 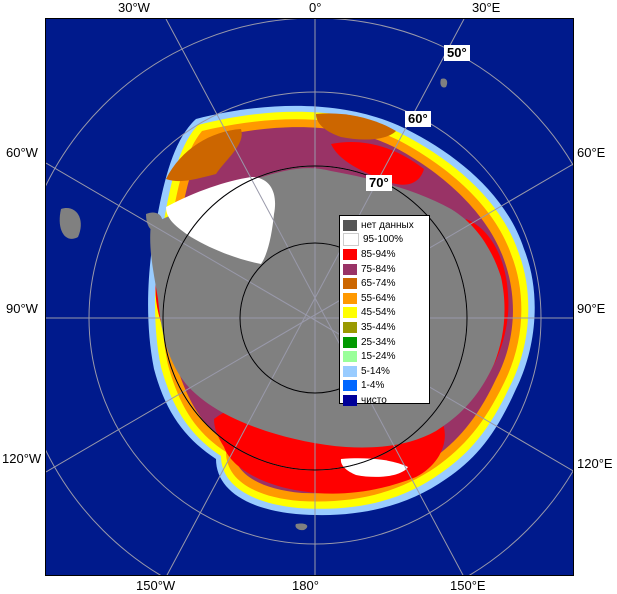 I want to click on lon-label-60w: 60°W, so click(x=22, y=152).